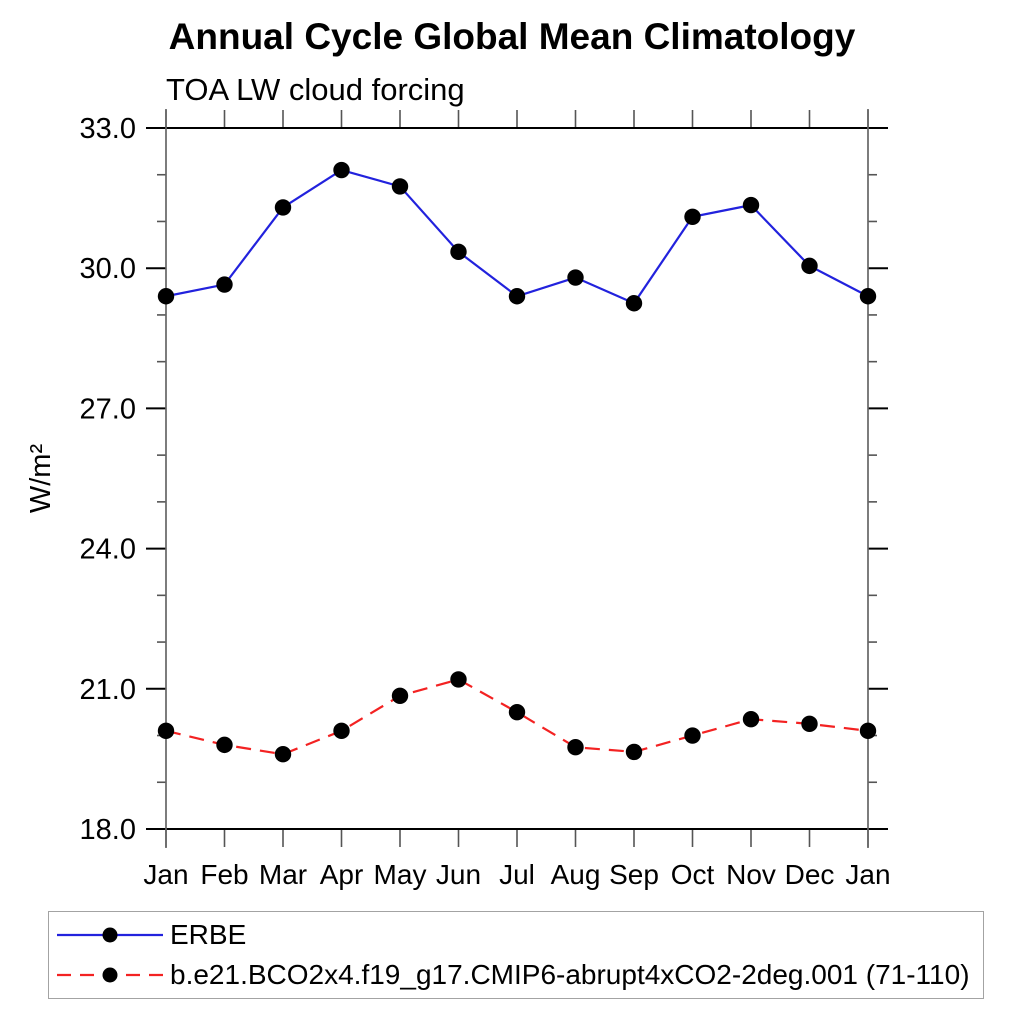 Image resolution: width=1024 pixels, height=1024 pixels. Describe the element at coordinates (315, 89) in the screenshot. I see `chart-subtitle: TOA LW cloud forcing` at that location.